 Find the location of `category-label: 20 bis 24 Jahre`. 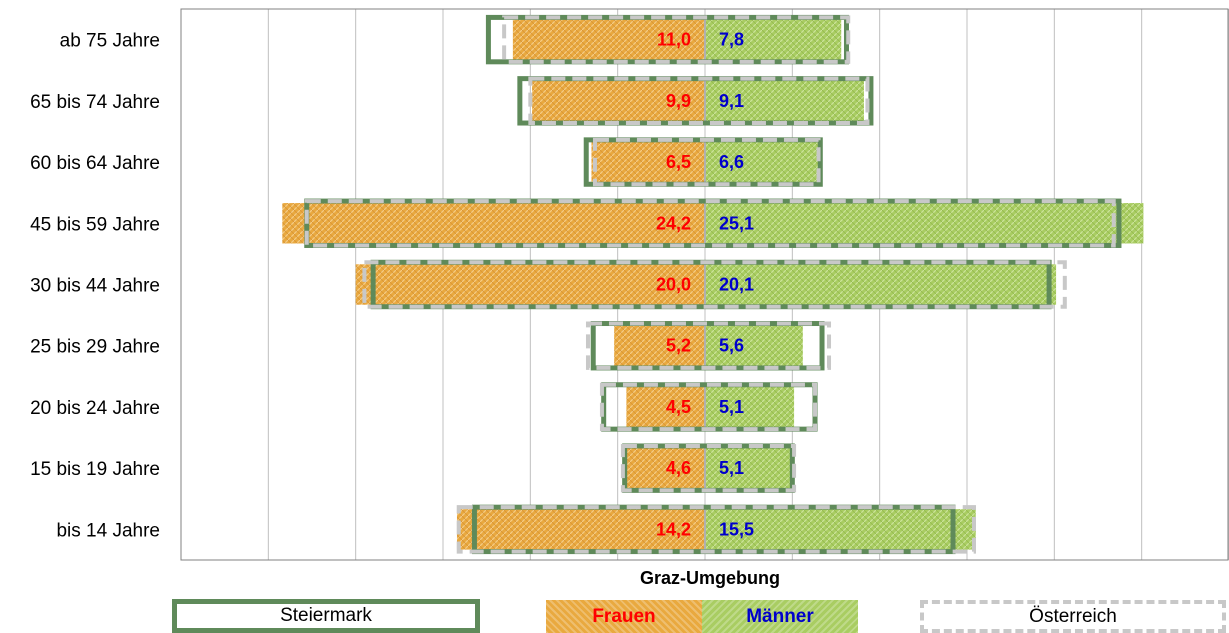

category-label: 20 bis 24 Jahre is located at coordinates (95, 408).